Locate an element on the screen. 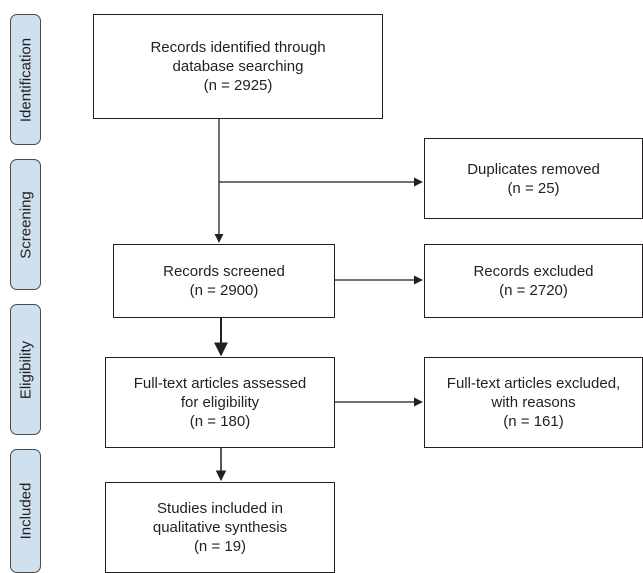 The image size is (643, 573). box-records-excluded-text: Records excluded (n = 2720) is located at coordinates (533, 281).